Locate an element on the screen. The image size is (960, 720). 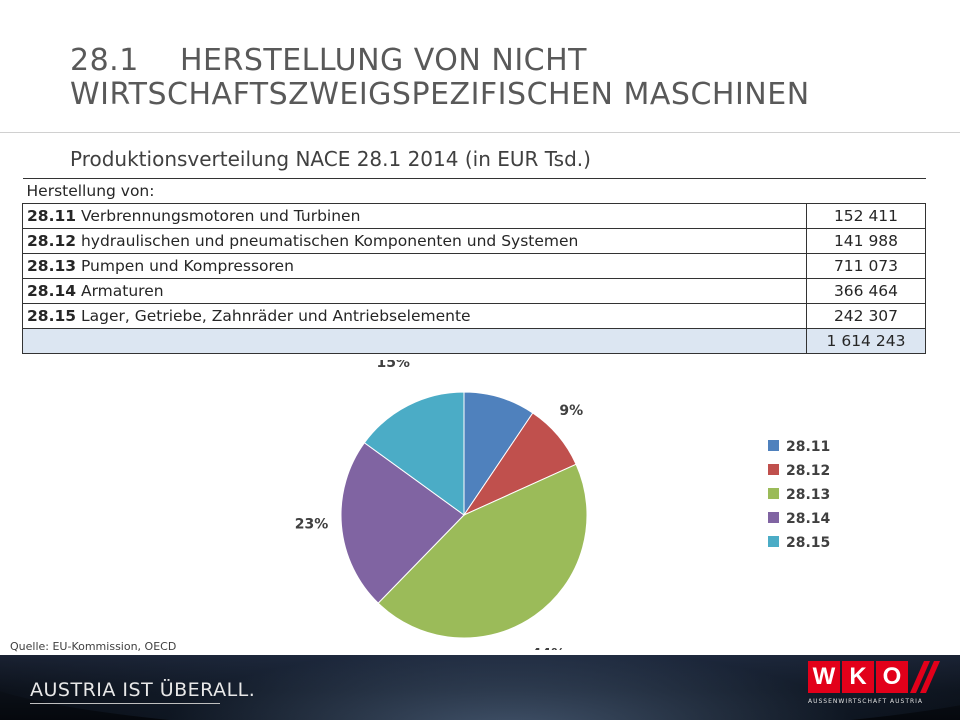
row-value: 366 464 is located at coordinates (866, 291).